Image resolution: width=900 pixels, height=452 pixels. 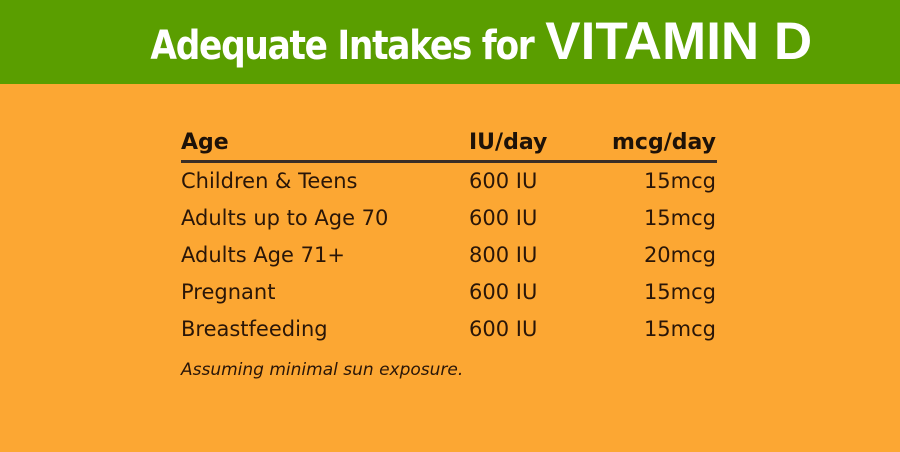 I want to click on column-header-age: Age, so click(x=205, y=142).